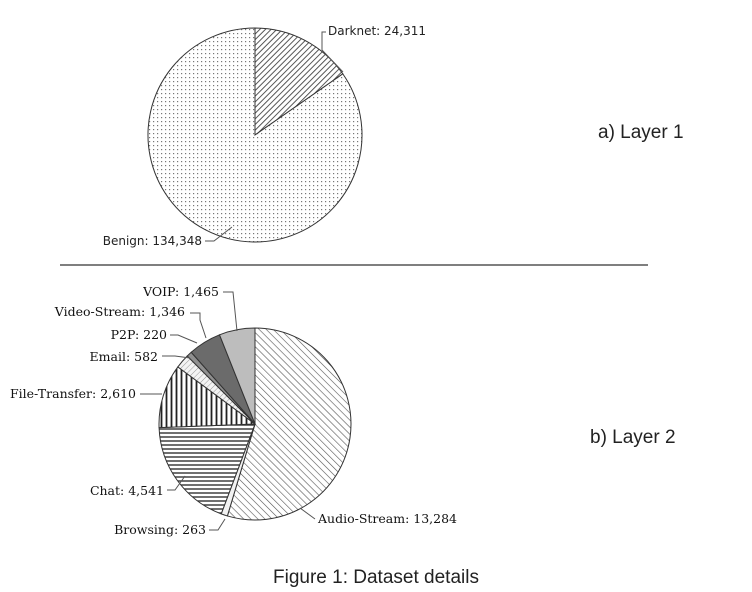  What do you see at coordinates (332, 52) in the screenshot?
I see `leader-line-darknet` at bounding box center [332, 52].